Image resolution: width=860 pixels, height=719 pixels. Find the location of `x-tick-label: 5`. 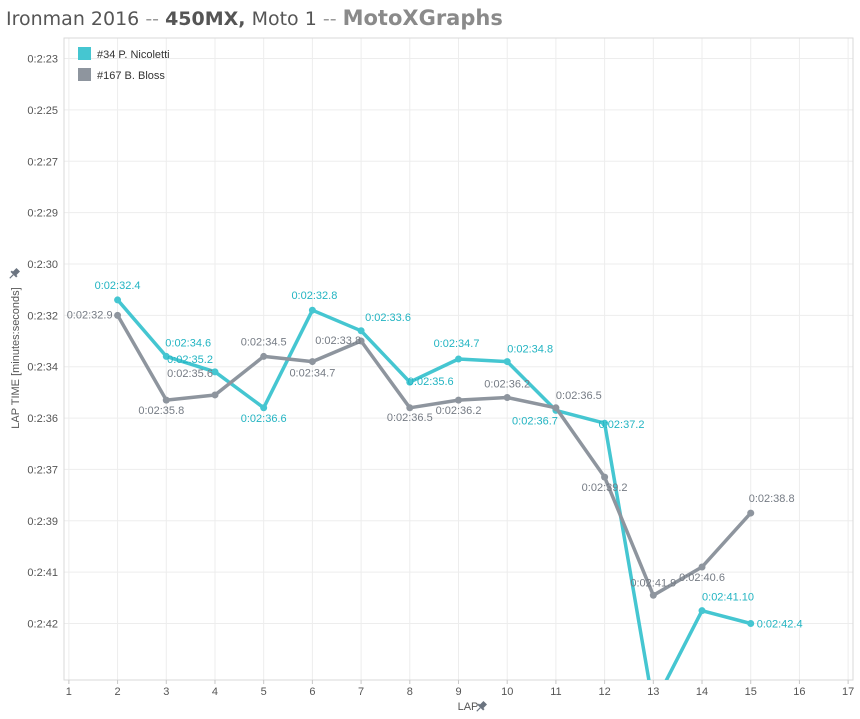

x-tick-label: 5 is located at coordinates (264, 692).